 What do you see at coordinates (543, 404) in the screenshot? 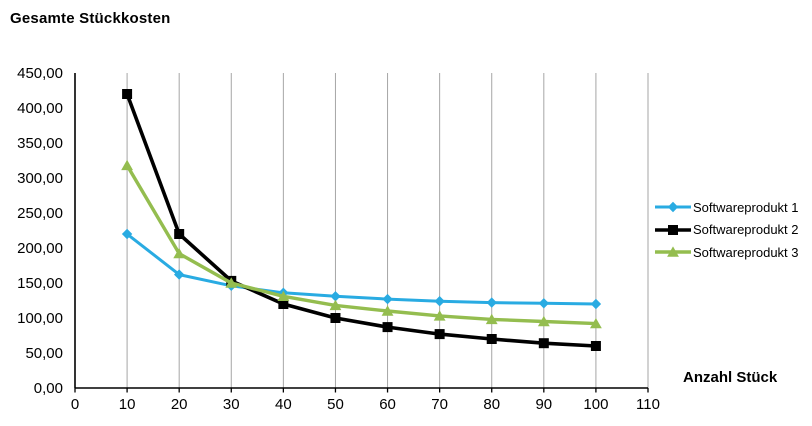
I see `x-tick-label: 90` at bounding box center [543, 404].